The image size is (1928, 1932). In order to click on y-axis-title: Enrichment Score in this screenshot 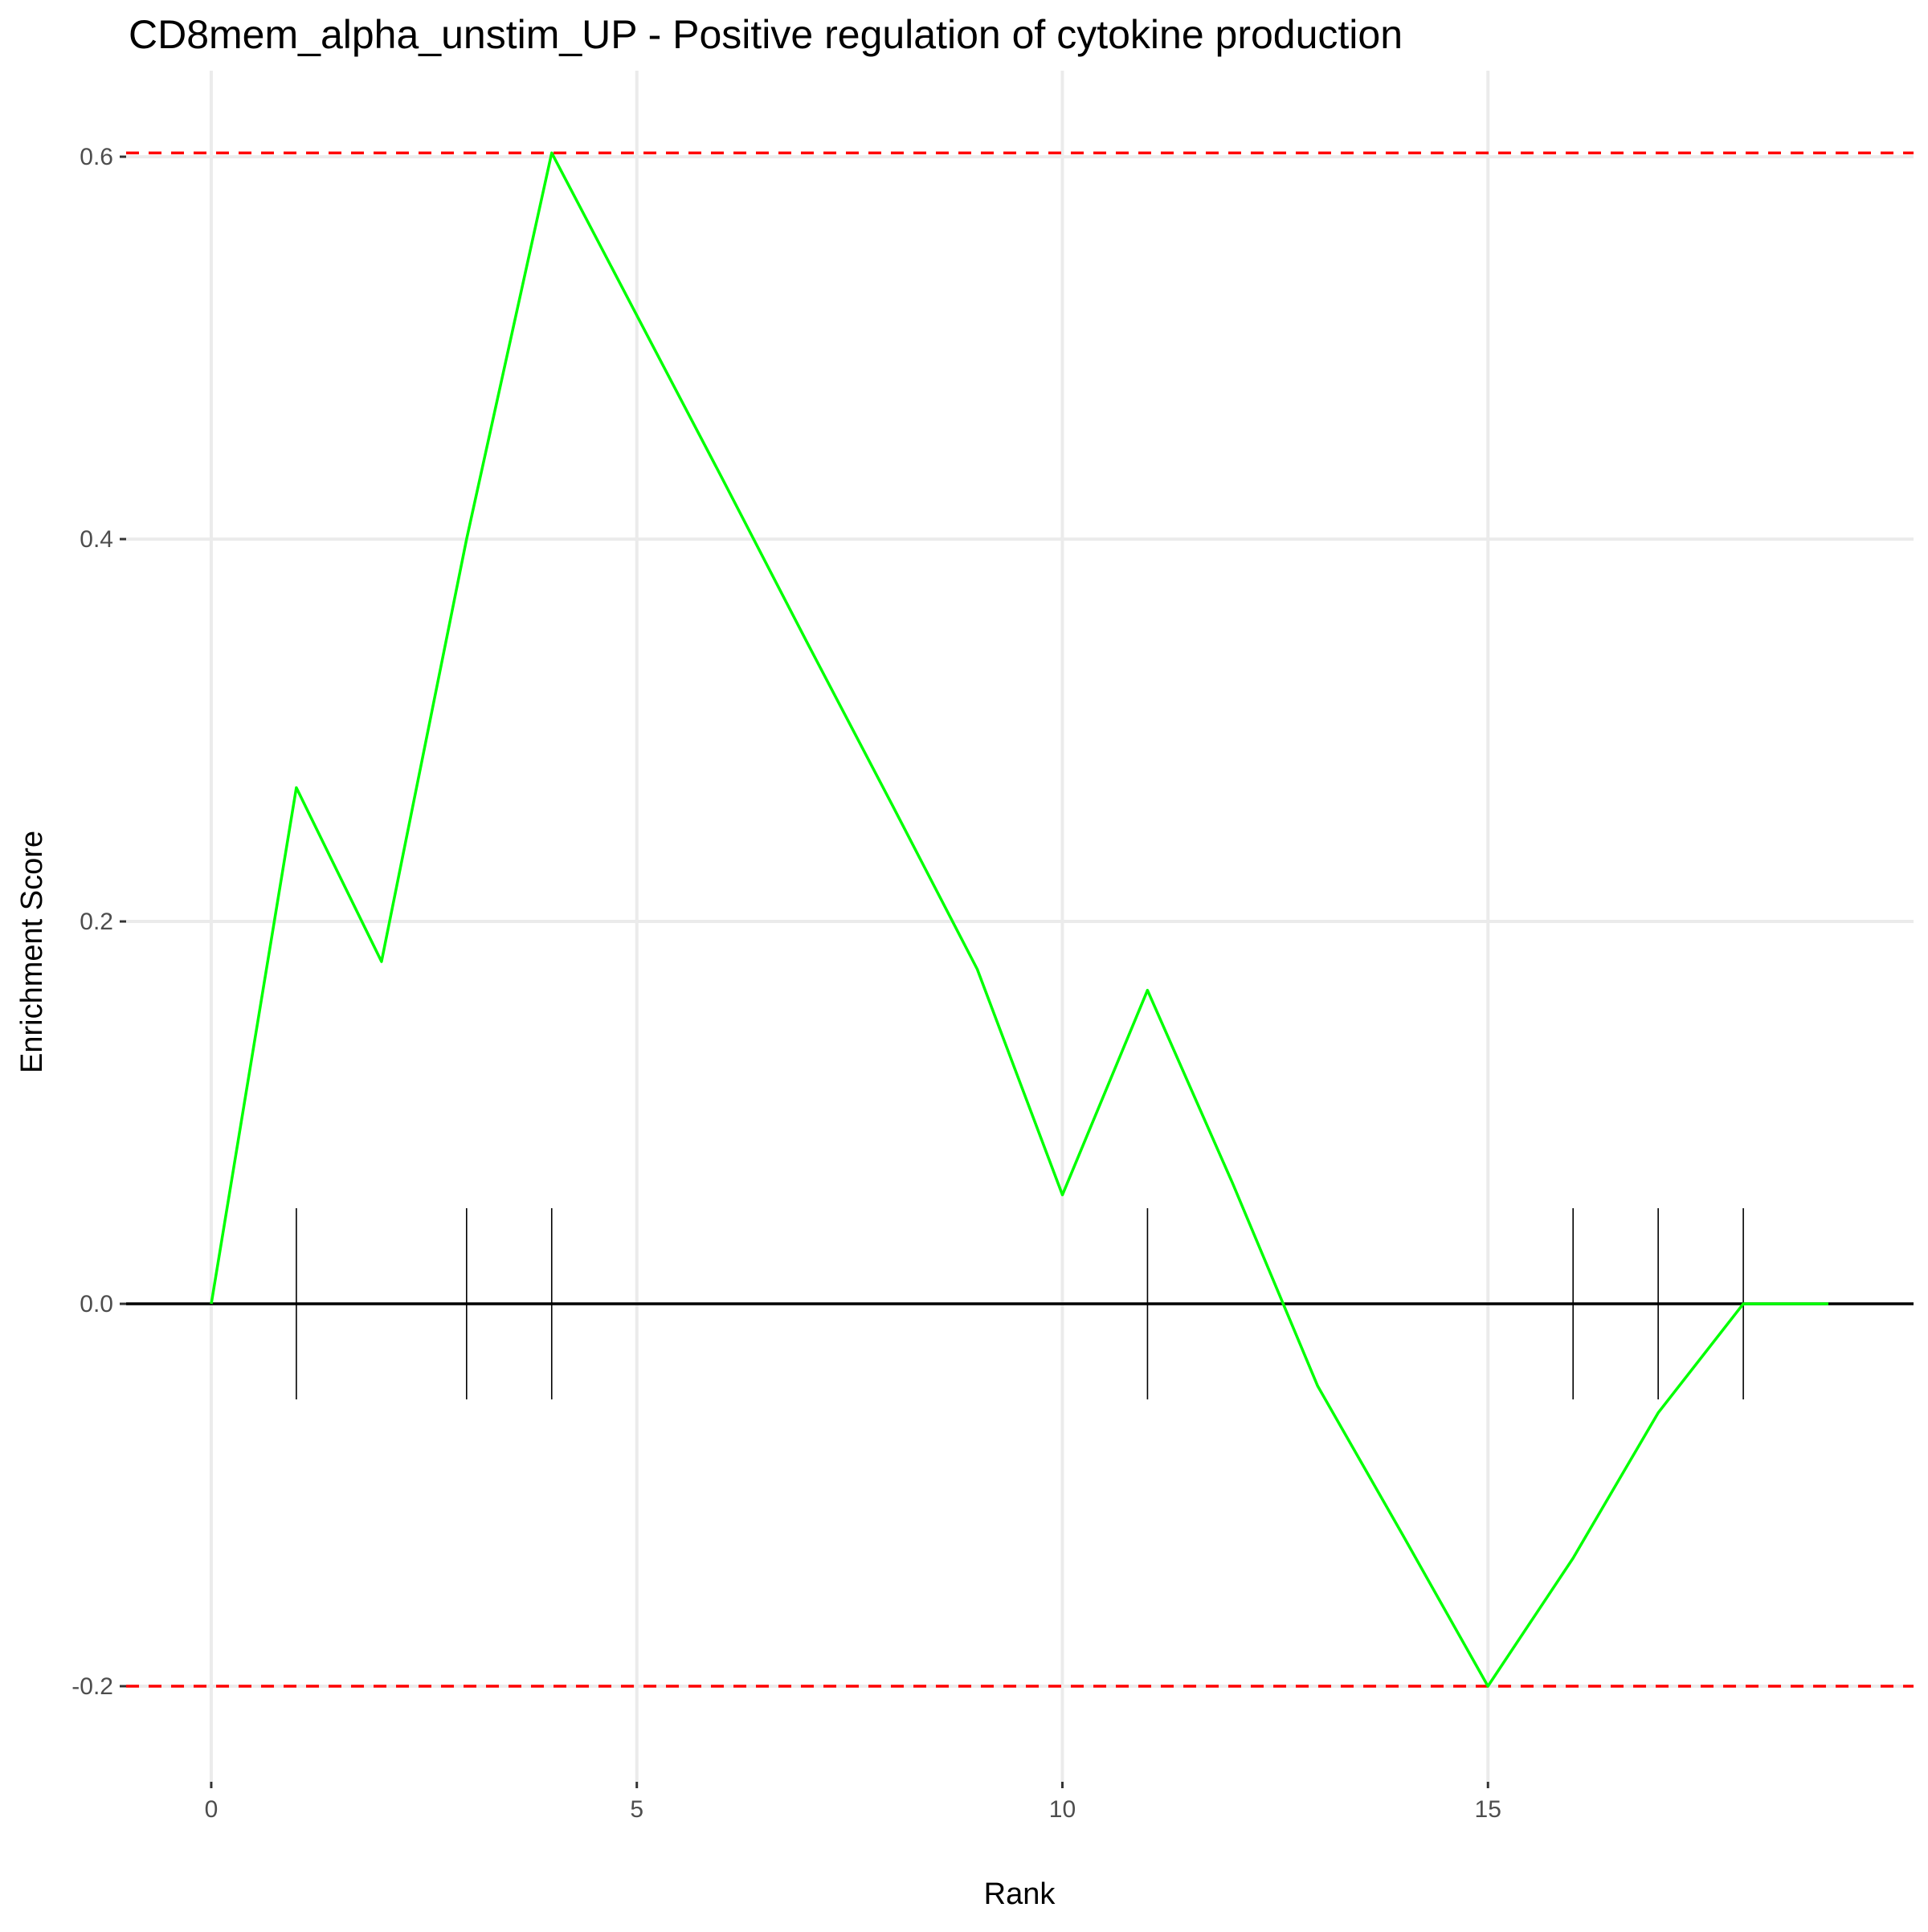, I will do `click(32, 952)`.